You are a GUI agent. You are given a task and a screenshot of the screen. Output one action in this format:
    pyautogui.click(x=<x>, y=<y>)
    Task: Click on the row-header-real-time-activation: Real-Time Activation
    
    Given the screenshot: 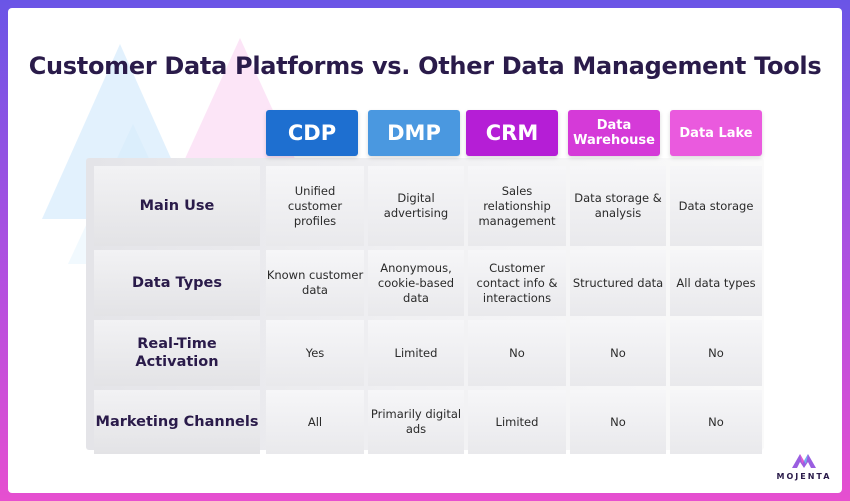 What is the action you would take?
    pyautogui.click(x=177, y=353)
    